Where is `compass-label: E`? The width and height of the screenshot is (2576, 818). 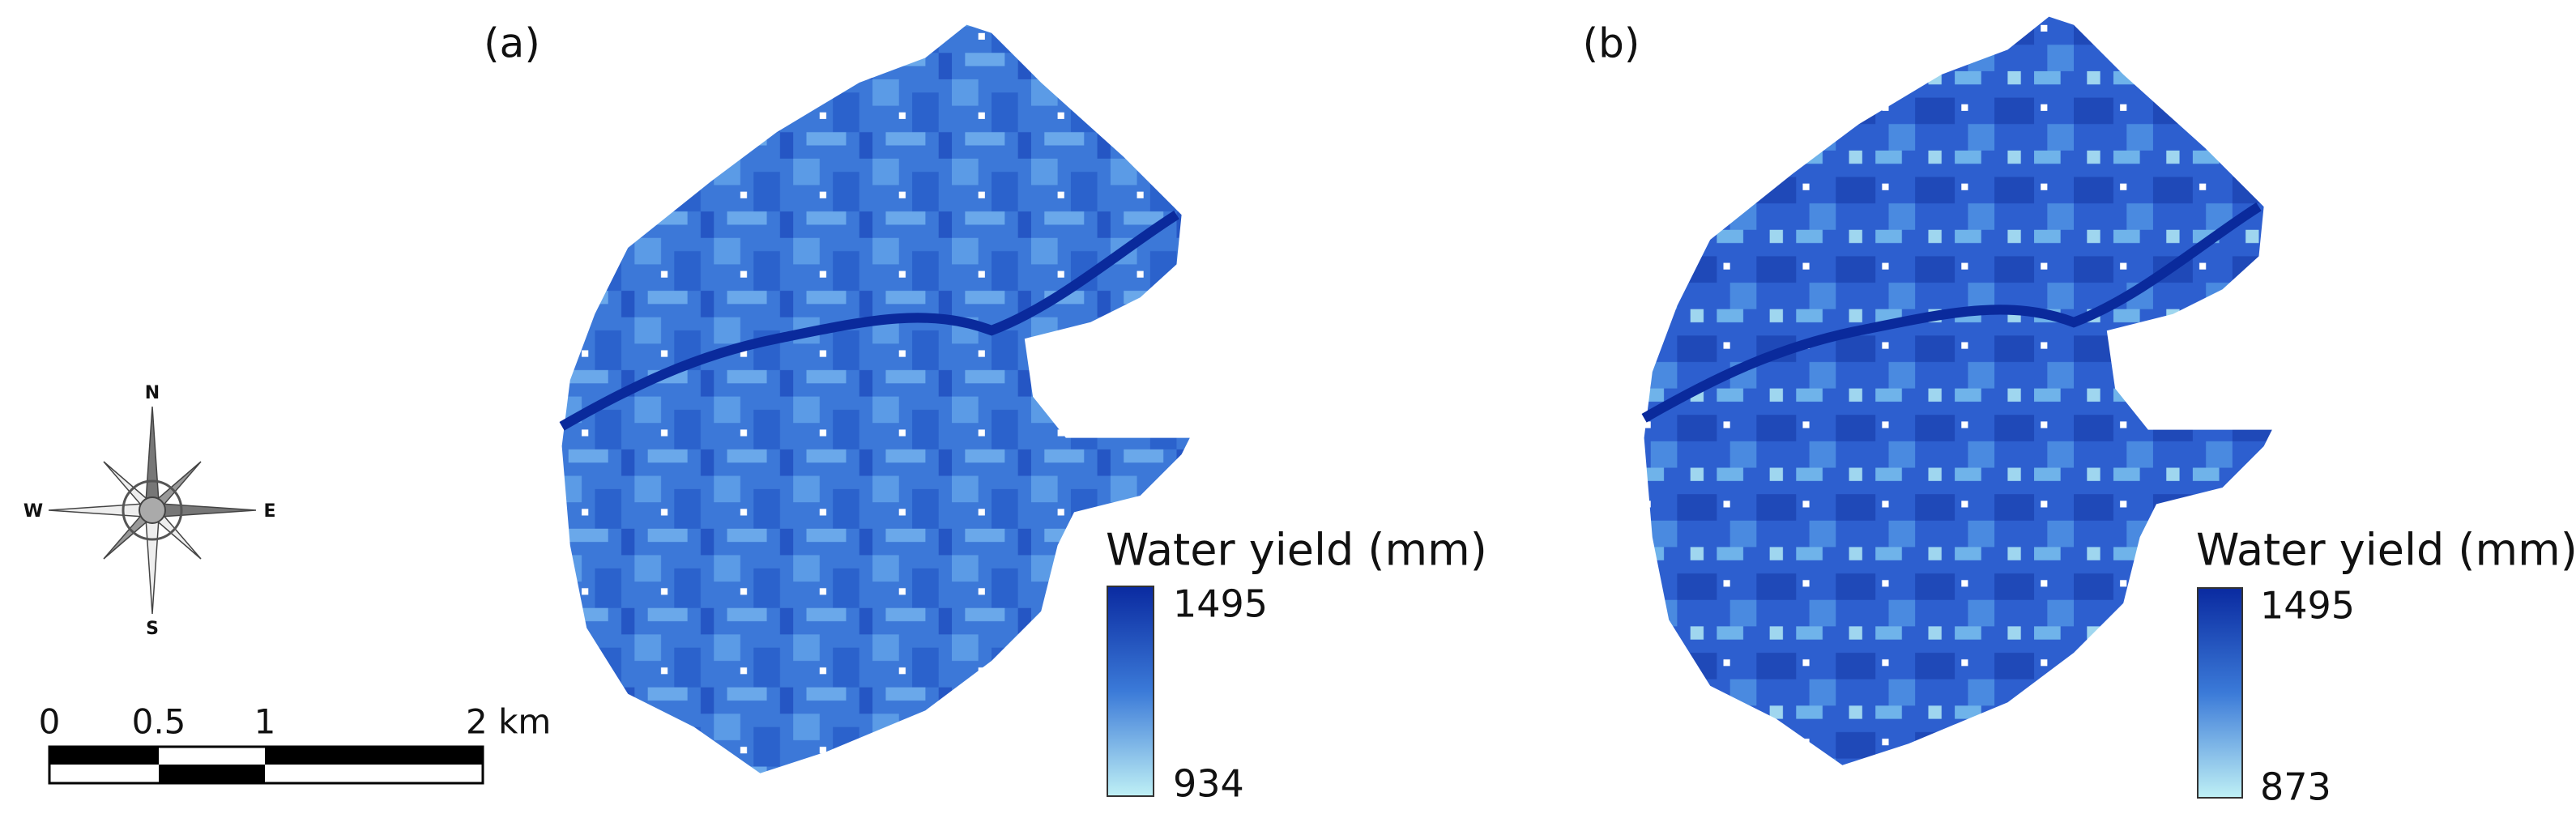
compass-label: E is located at coordinates (269, 511).